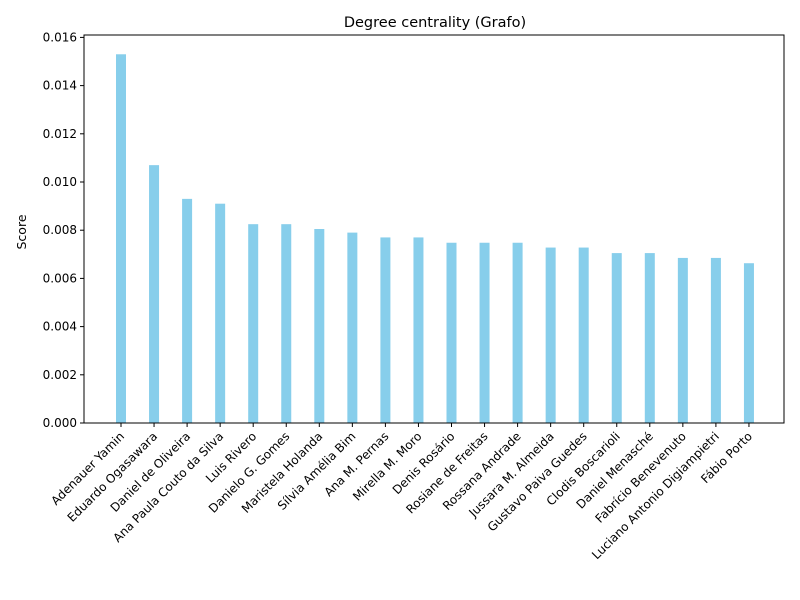 The height and width of the screenshot is (600, 800). I want to click on y-tick-label-8: 0.016, so click(60, 37).